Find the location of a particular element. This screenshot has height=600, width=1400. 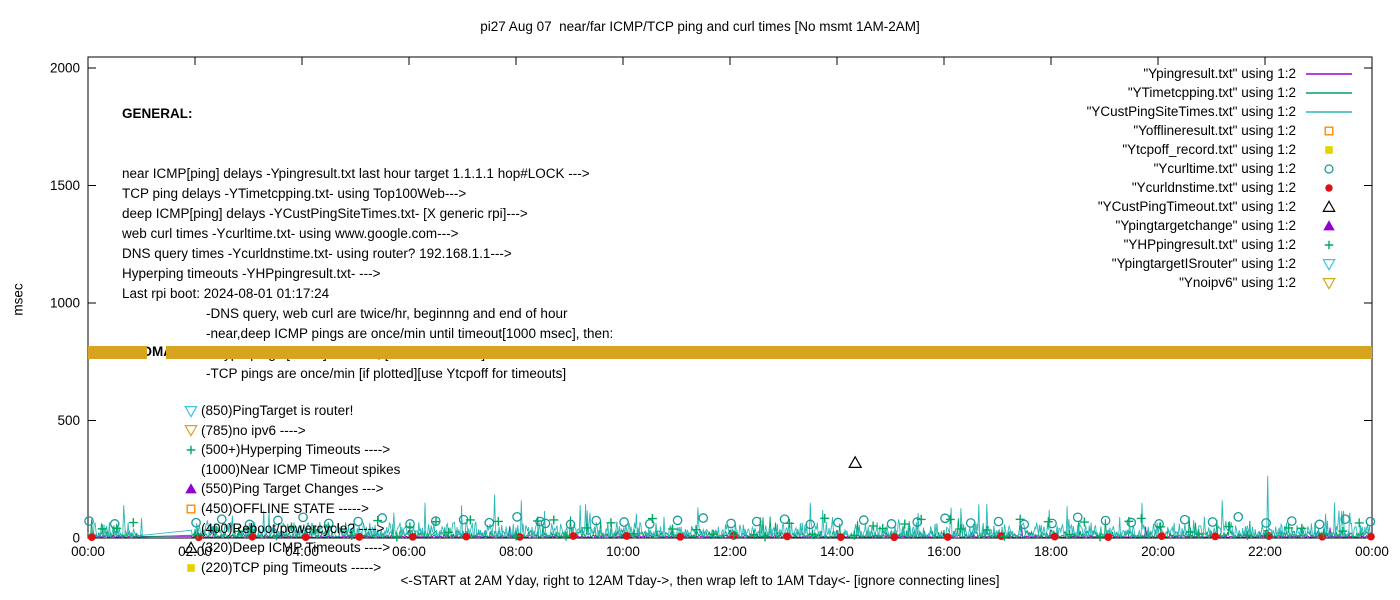

legend-label: "YCustPingSiteTimes.txt" using 1:2 is located at coordinates (1191, 111).